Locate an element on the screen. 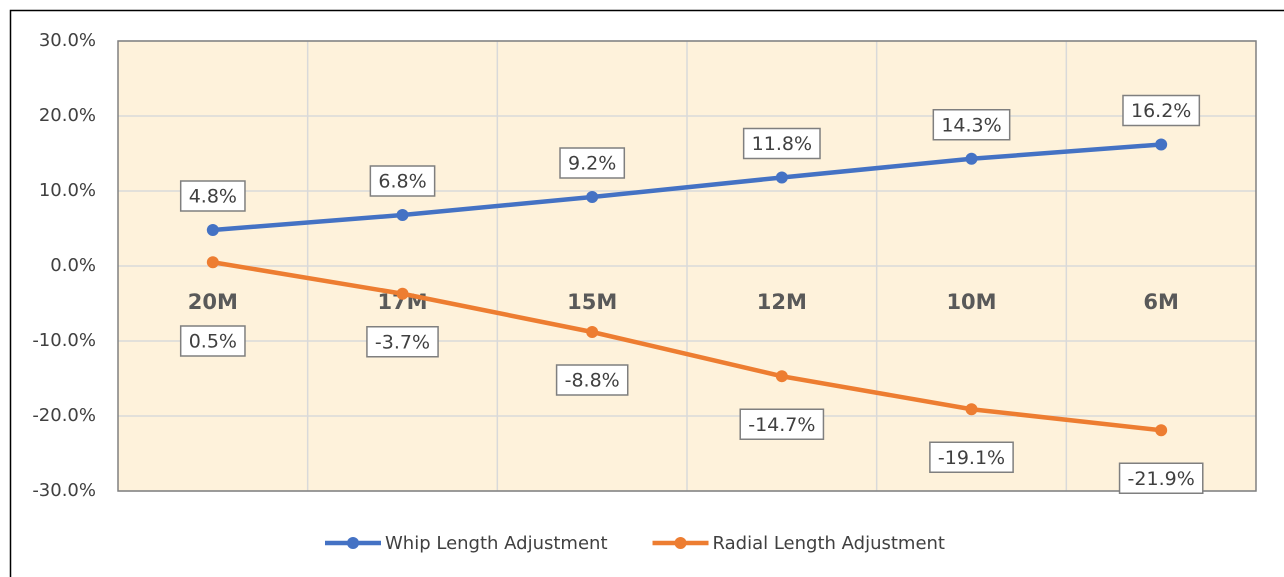 This screenshot has width=1284, height=577. y-tick-label: -30.0% is located at coordinates (64, 490).